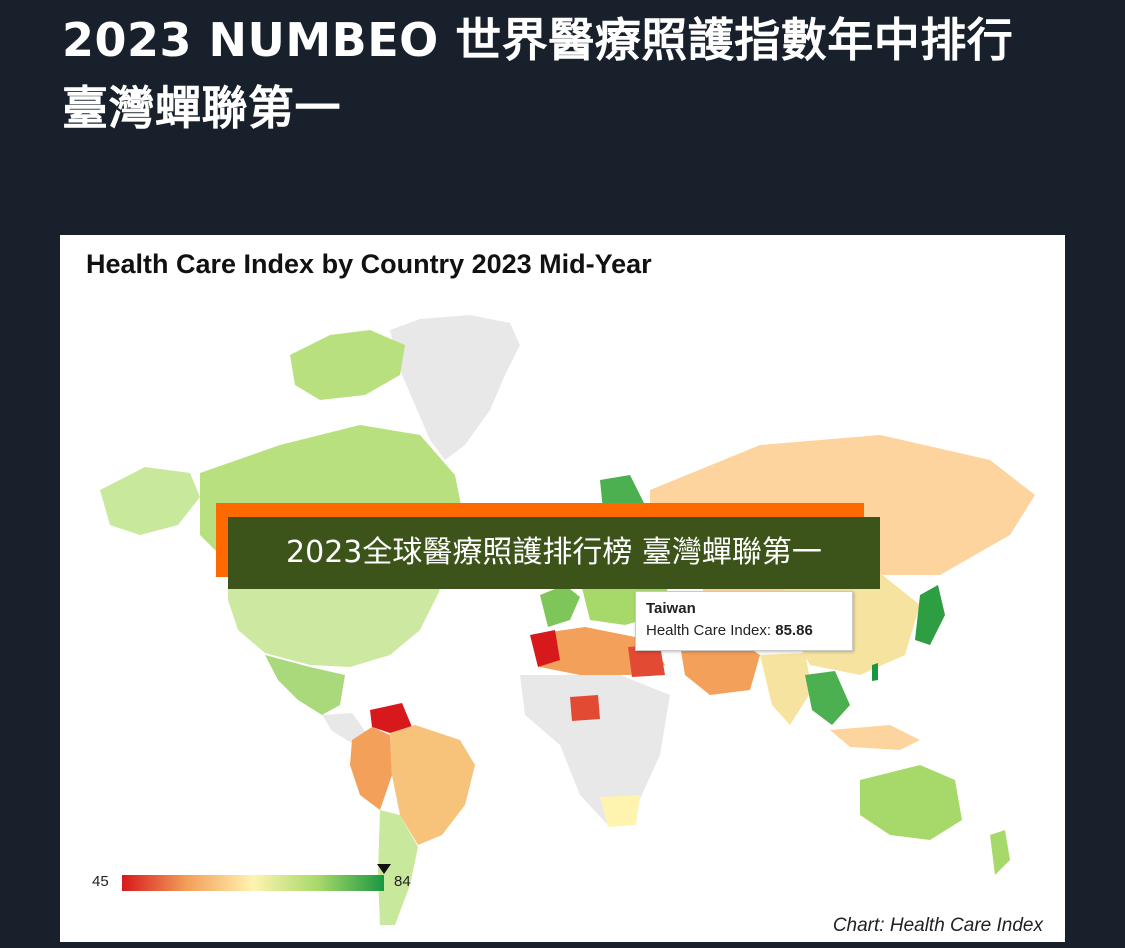 This screenshot has height=948, width=1125. What do you see at coordinates (937, 925) in the screenshot?
I see `chart-credit: Chart: Health Care Index` at bounding box center [937, 925].